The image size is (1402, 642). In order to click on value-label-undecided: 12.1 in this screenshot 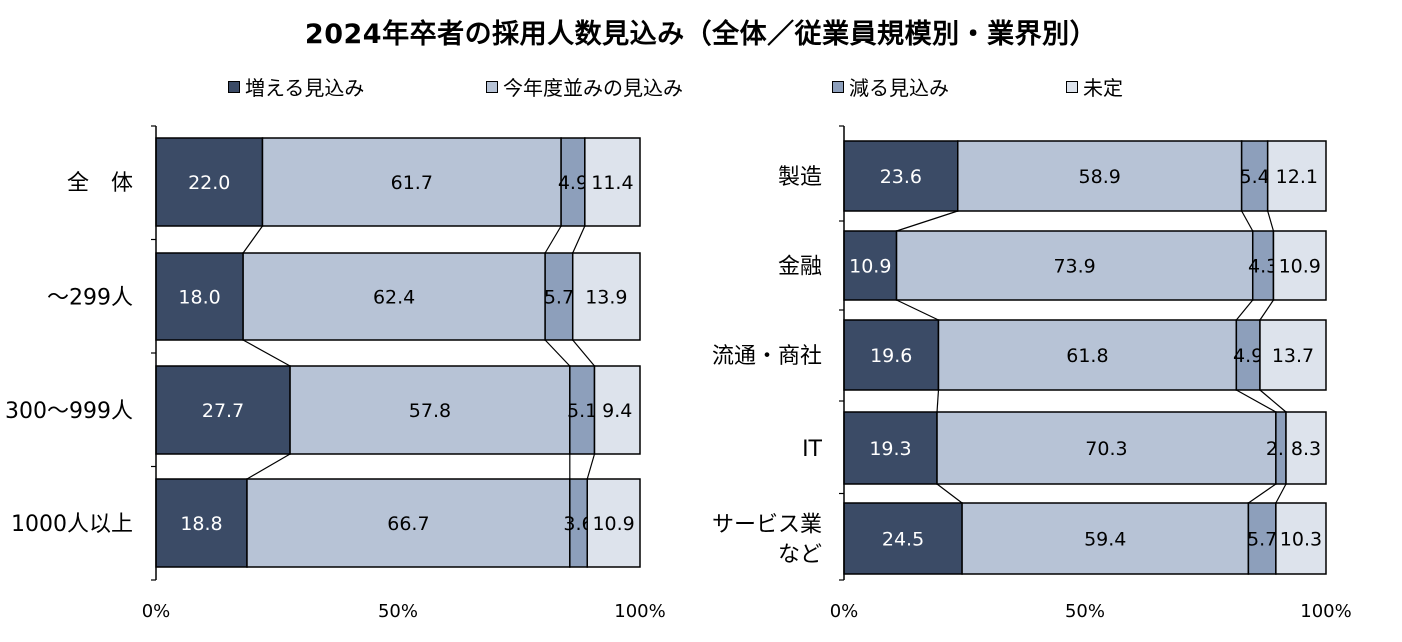, I will do `click(1297, 177)`.